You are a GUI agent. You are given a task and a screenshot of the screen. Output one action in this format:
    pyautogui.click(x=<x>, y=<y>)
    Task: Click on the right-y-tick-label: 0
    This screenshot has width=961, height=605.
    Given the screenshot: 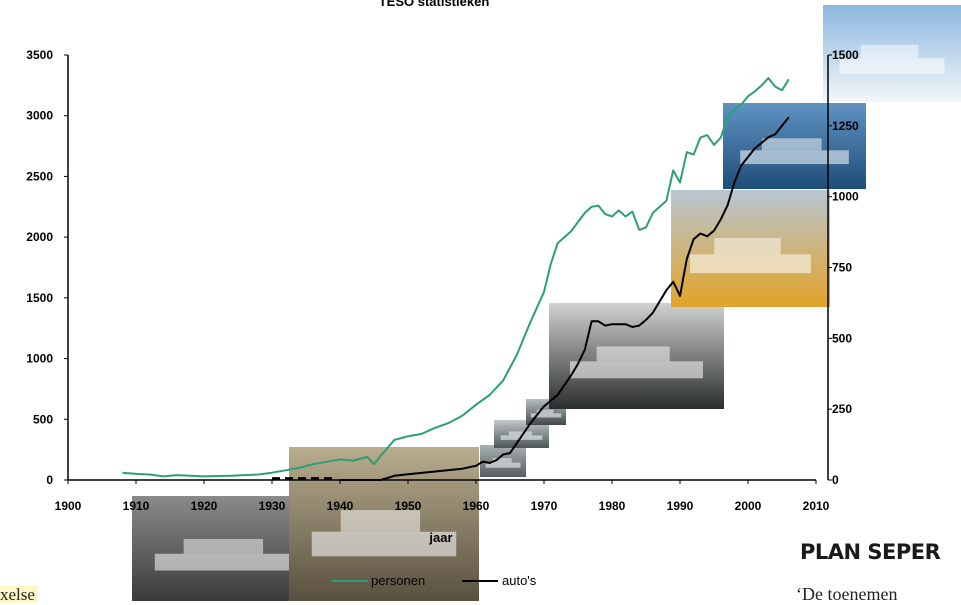 What is the action you would take?
    pyautogui.click(x=835, y=480)
    